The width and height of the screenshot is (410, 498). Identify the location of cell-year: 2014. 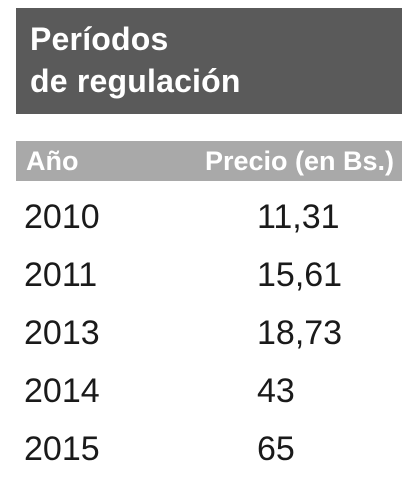
(62, 391).